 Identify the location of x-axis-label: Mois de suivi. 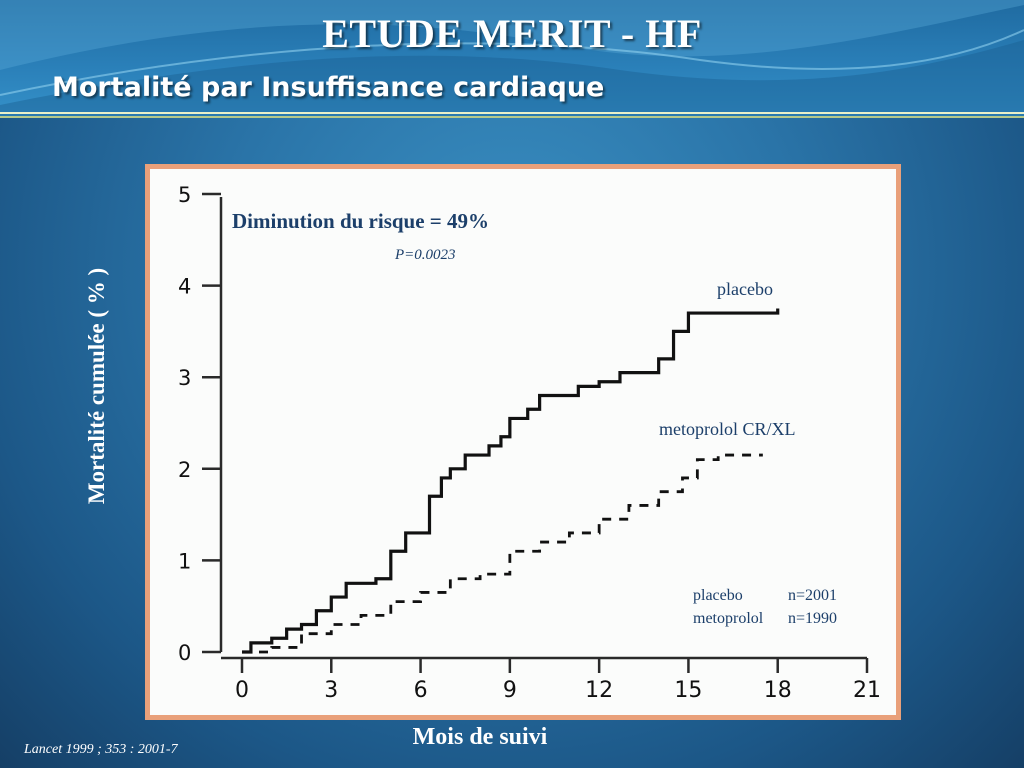
(480, 737).